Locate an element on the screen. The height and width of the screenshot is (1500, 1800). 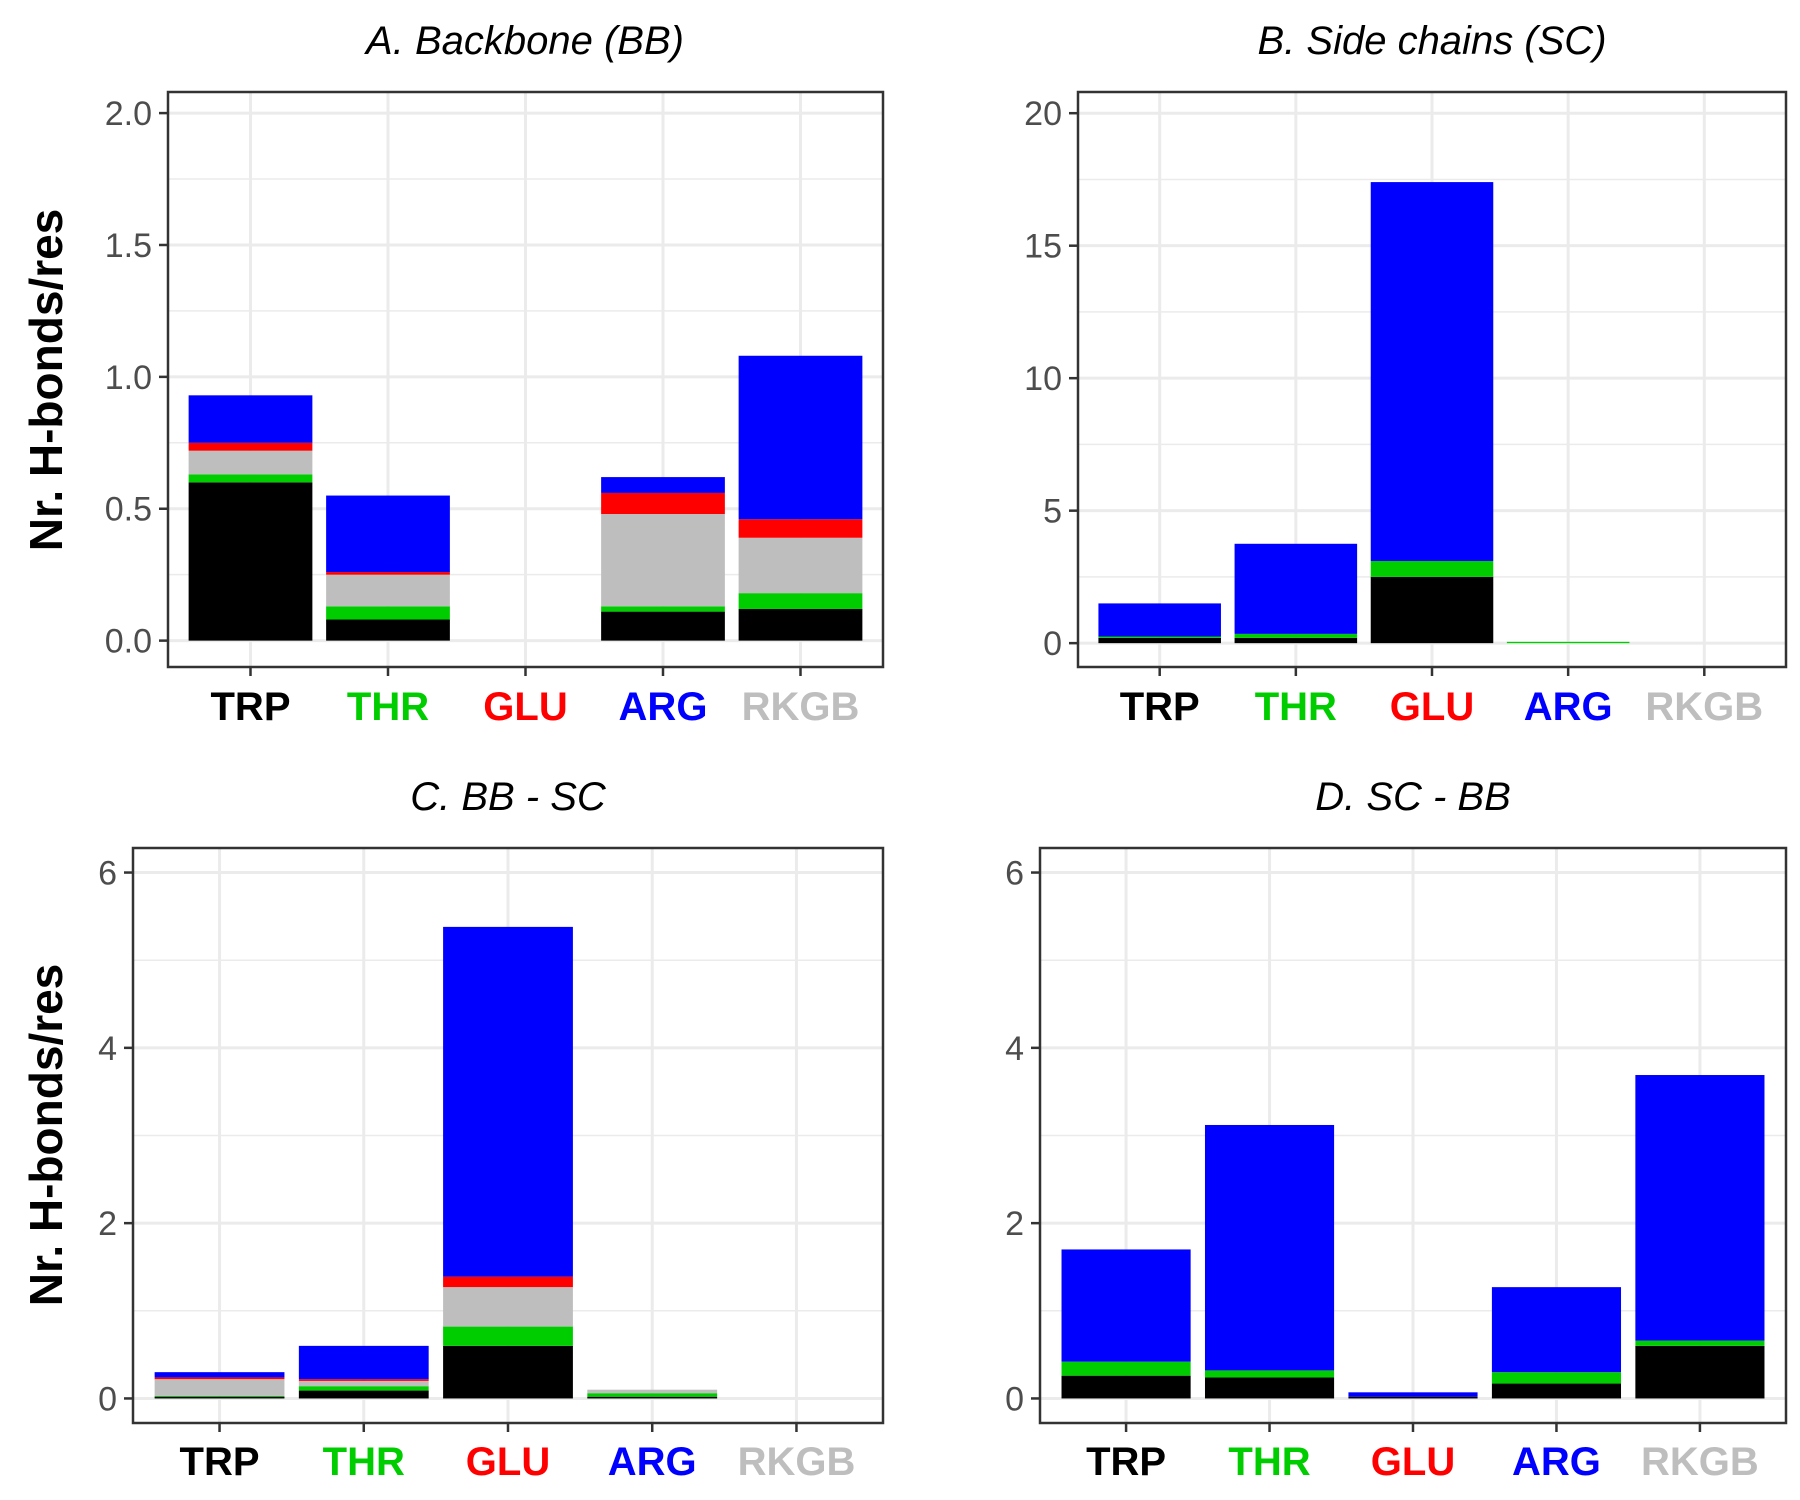
panel-title: C. BB - SC is located at coordinates (508, 797).